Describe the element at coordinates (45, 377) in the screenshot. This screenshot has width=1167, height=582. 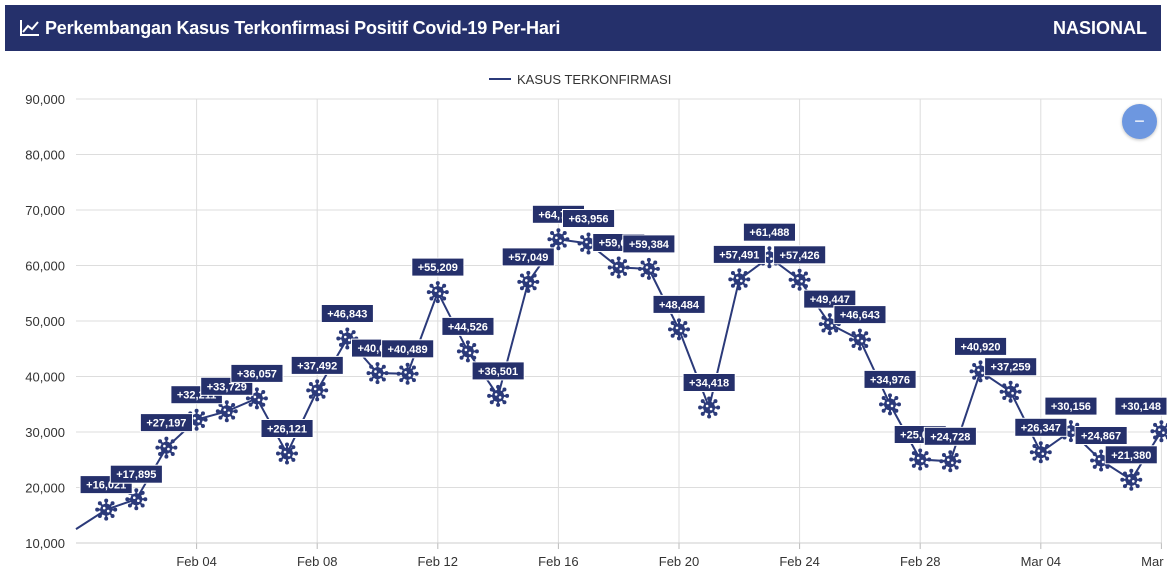
I see `y-tick-label: 40,000` at that location.